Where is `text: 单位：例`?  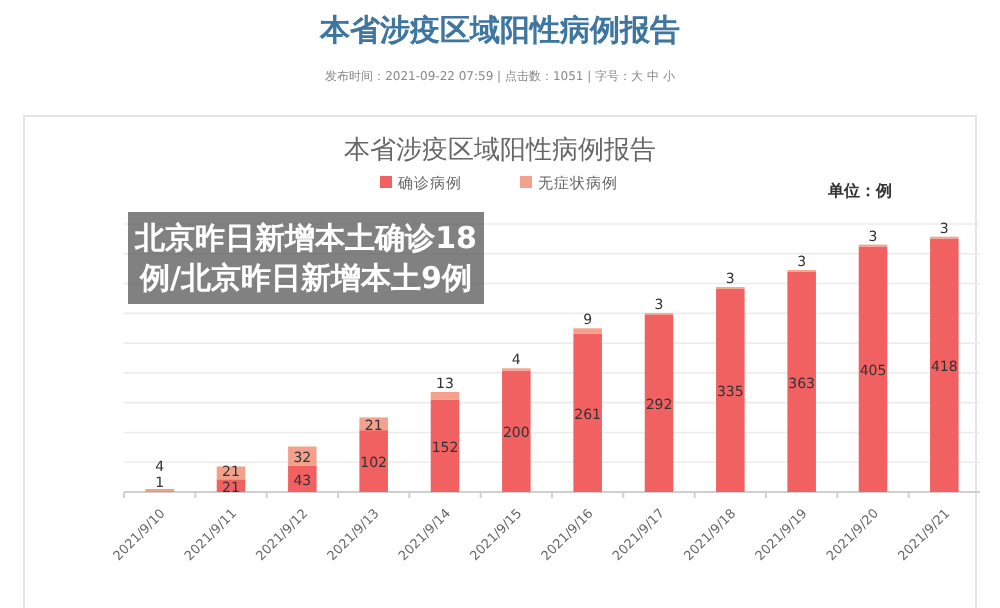 text: 单位：例 is located at coordinates (859, 191).